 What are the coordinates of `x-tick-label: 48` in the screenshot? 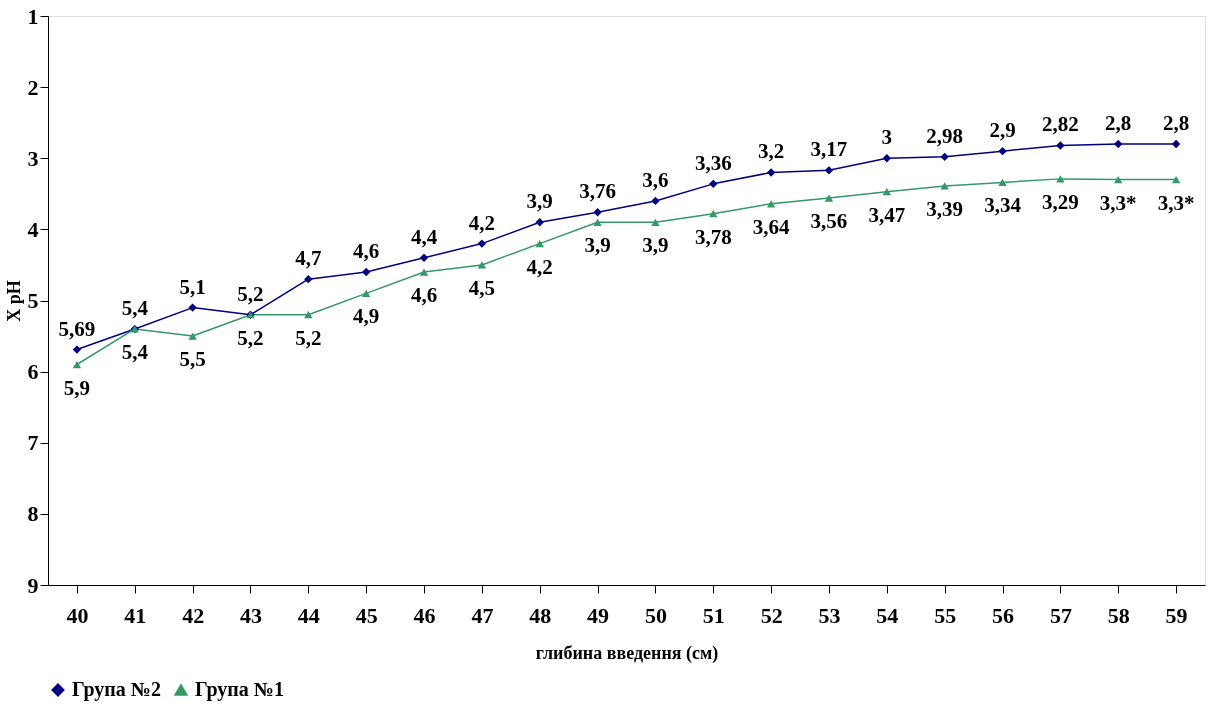 It's located at (540, 615).